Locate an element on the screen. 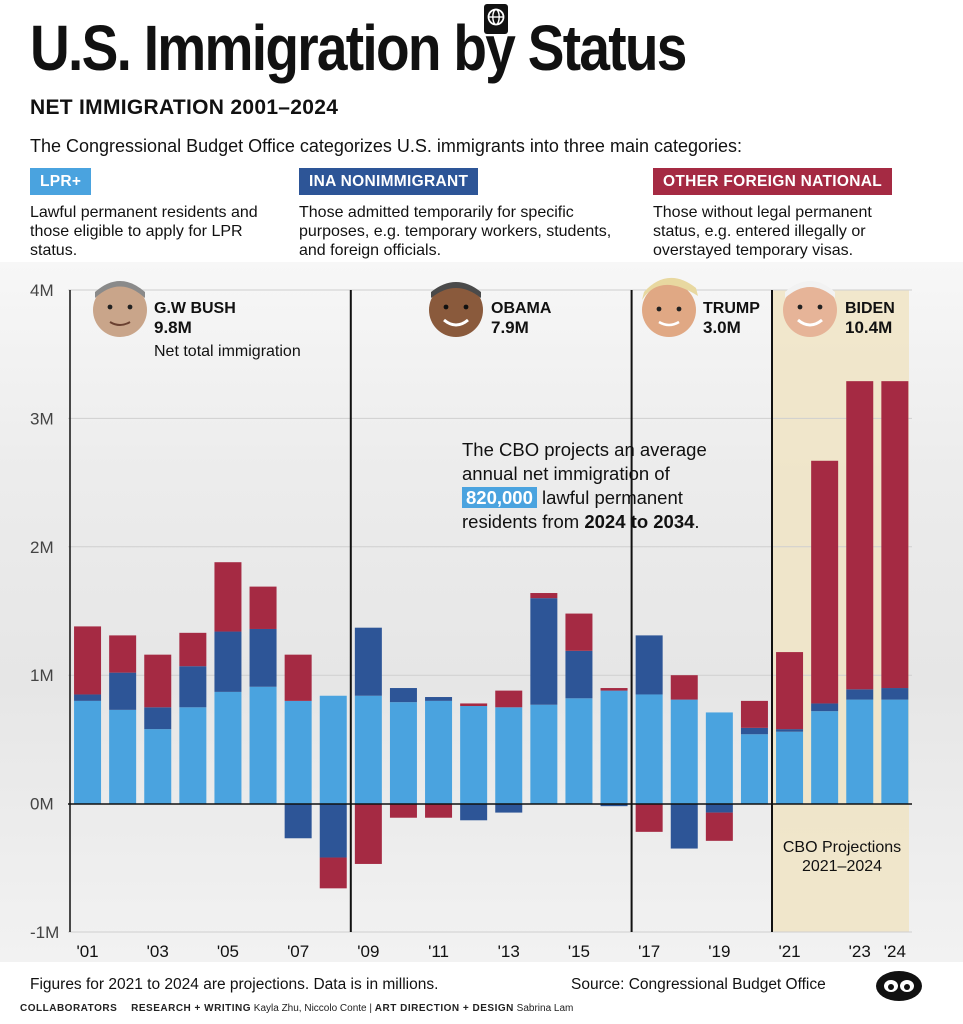 Image resolution: width=963 pixels, height=1024 pixels. bar-other-foreign-national-2012 is located at coordinates (474, 705).